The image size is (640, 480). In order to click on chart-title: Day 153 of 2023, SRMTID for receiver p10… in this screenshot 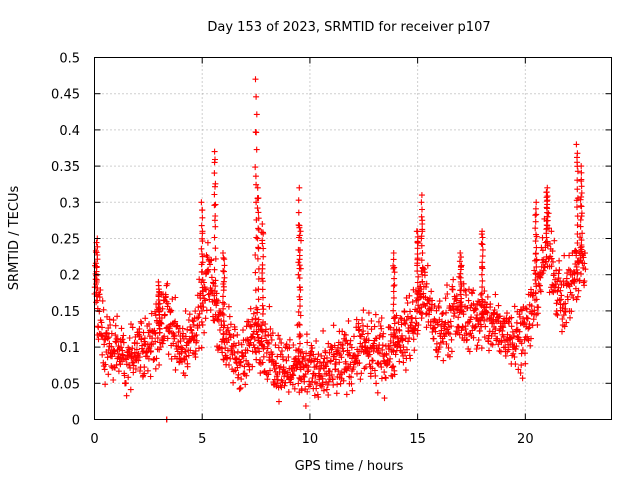, I will do `click(348, 27)`.